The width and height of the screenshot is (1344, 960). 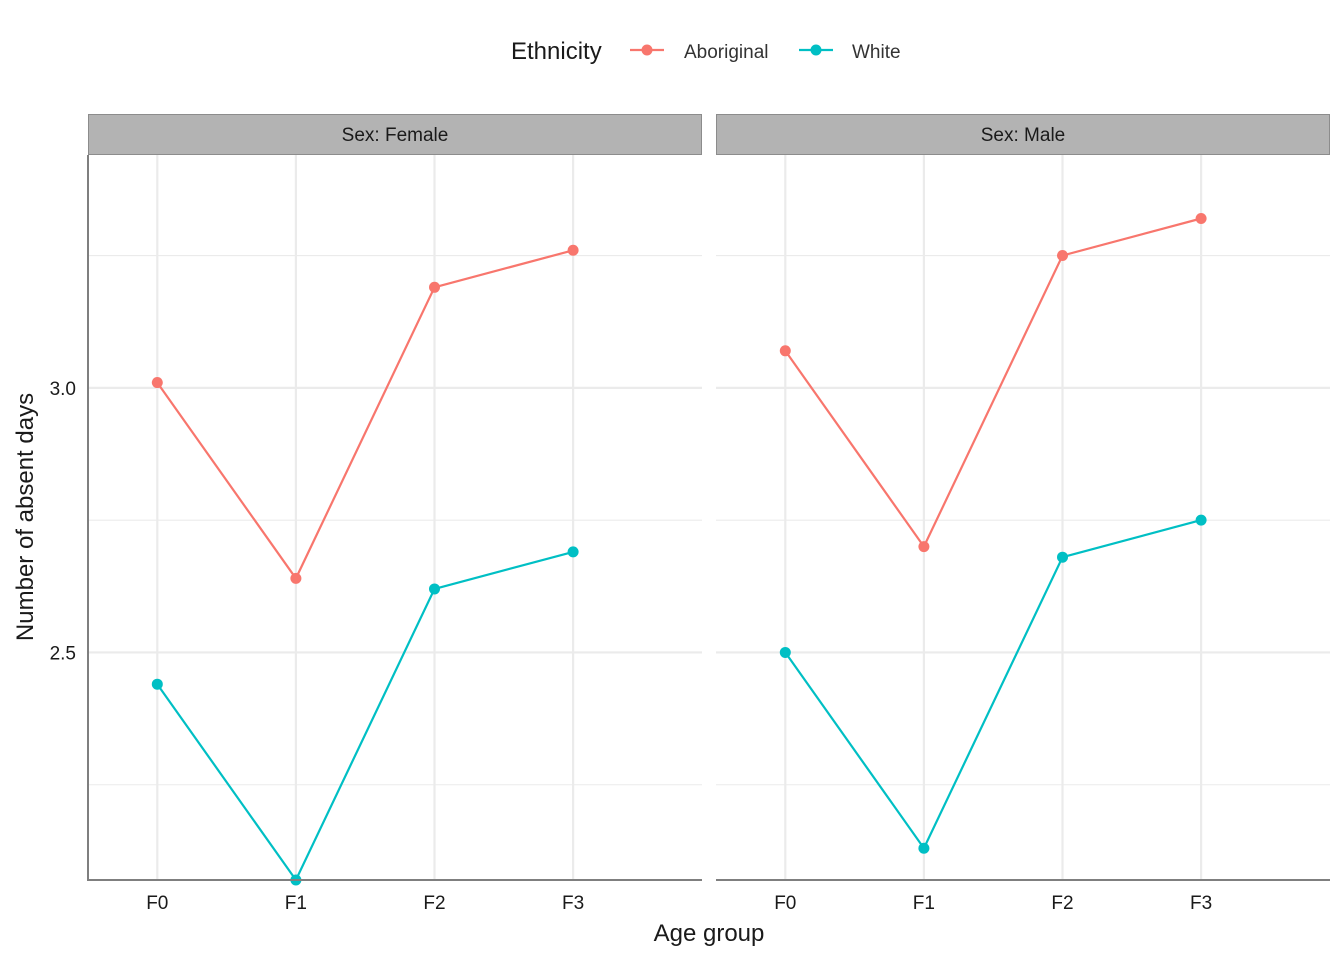 What do you see at coordinates (25, 517) in the screenshot?
I see `y-axis-title: Number of absent days` at bounding box center [25, 517].